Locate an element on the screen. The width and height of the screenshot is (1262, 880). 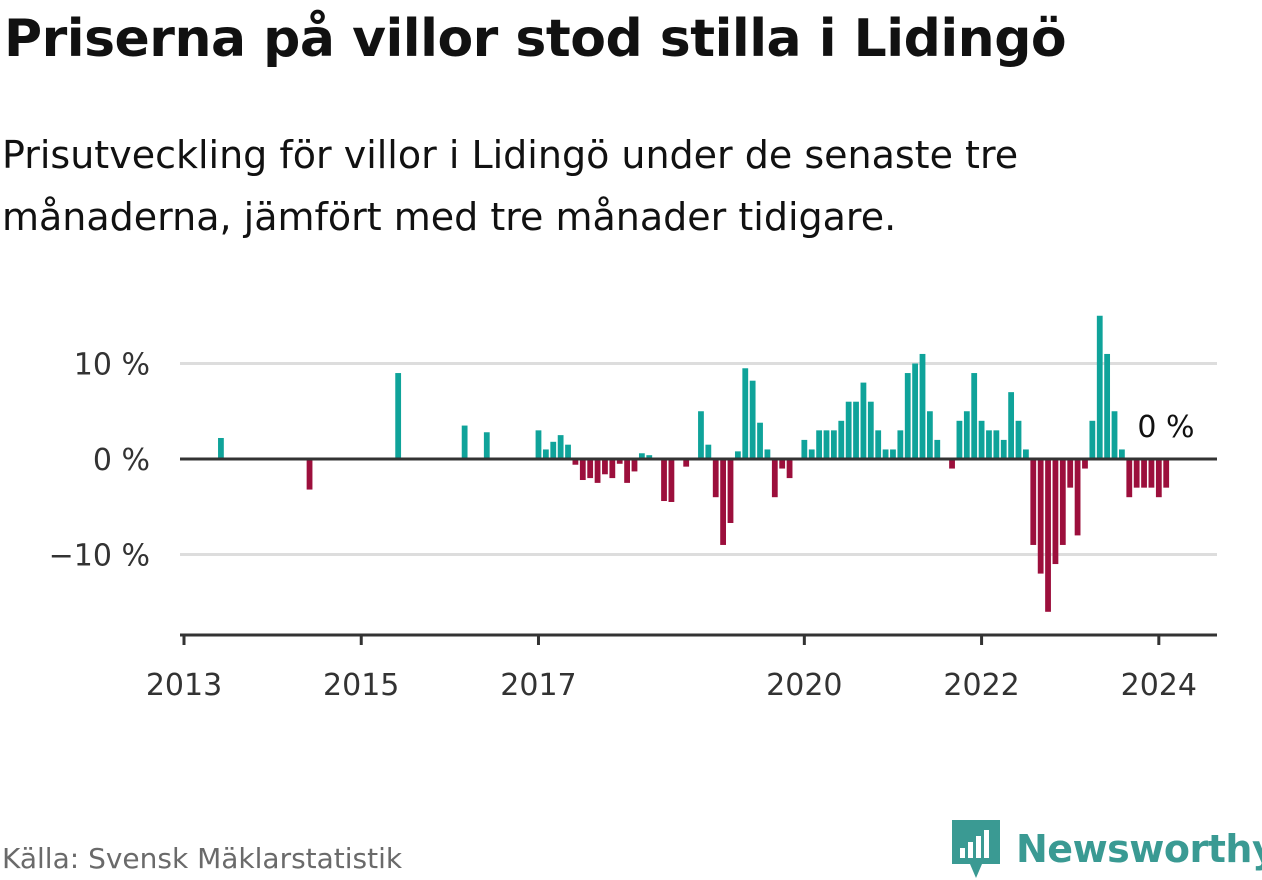
y-tick-label: −10 % is located at coordinates (99, 556).